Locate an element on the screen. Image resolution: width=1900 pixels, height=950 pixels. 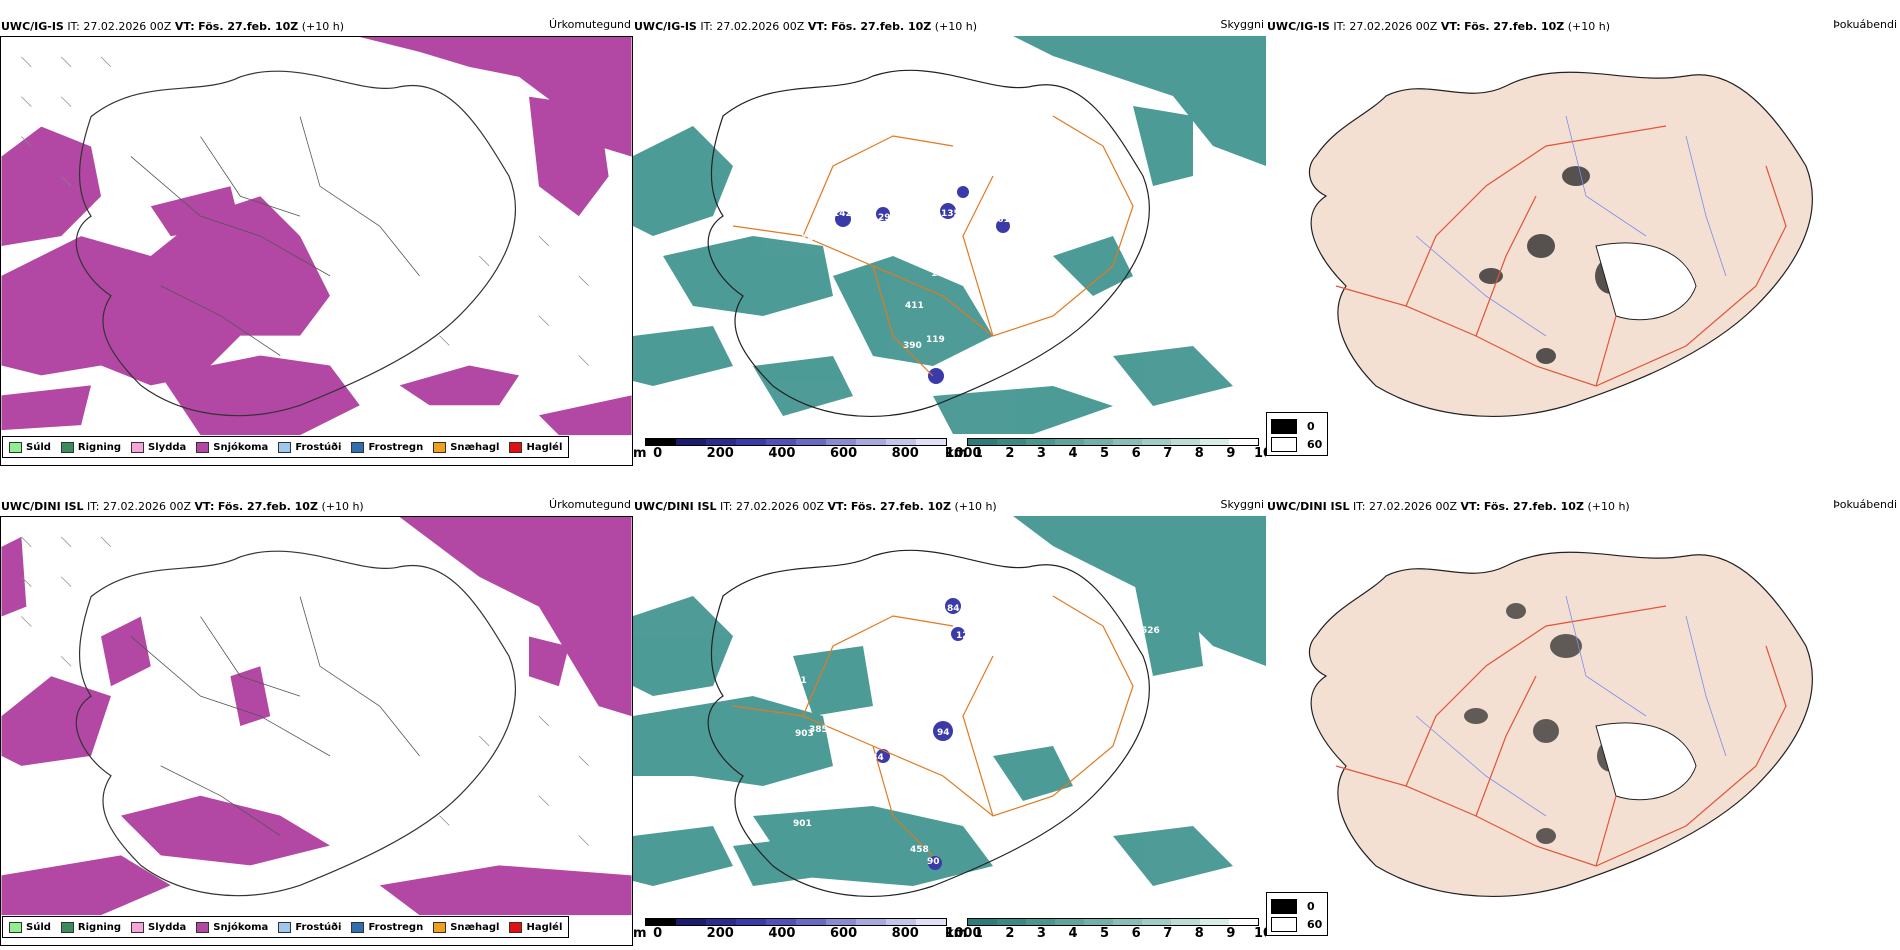
legend-item: Frostregn is located at coordinates (387, 447).